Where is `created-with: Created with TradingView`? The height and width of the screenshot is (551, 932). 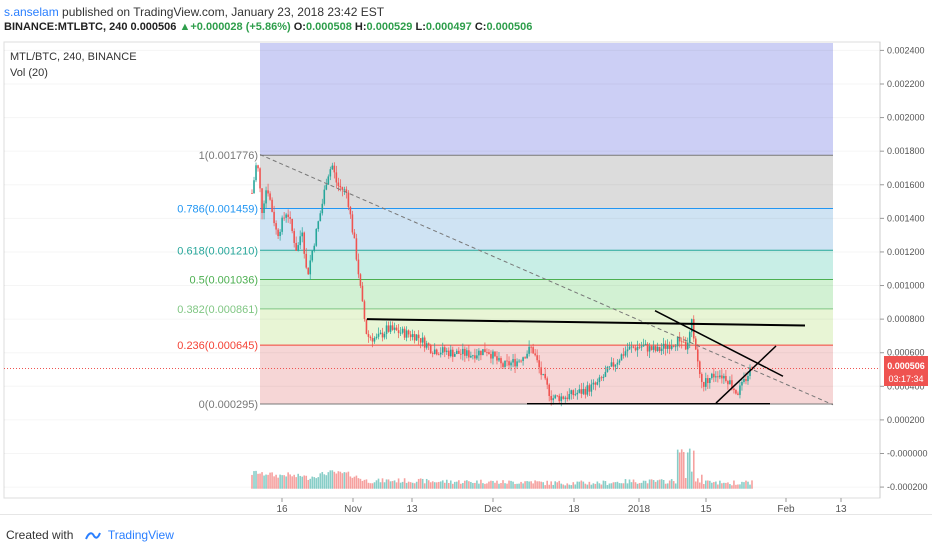
created-with: Created with TradingView is located at coordinates (90, 535).